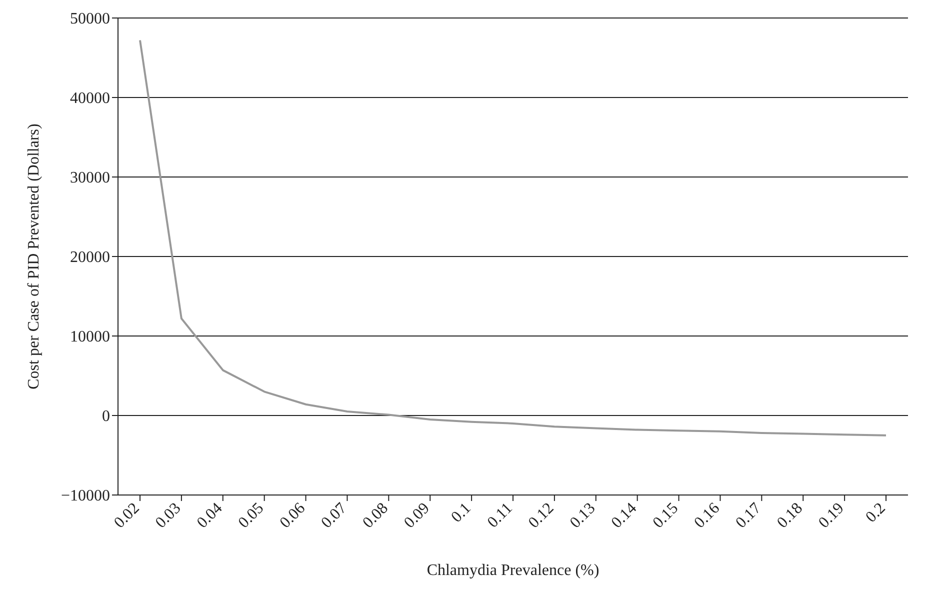 The height and width of the screenshot is (593, 926). What do you see at coordinates (251, 516) in the screenshot?
I see `x-tick-label: 0.05` at bounding box center [251, 516].